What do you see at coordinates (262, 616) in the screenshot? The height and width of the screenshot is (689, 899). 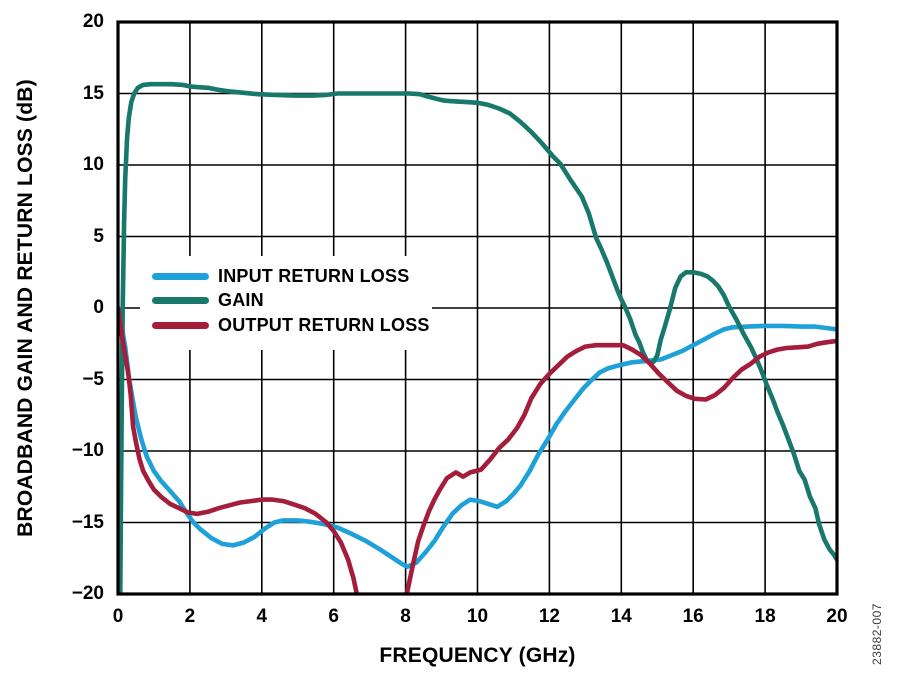 I see `x-tick-label: 4` at bounding box center [262, 616].